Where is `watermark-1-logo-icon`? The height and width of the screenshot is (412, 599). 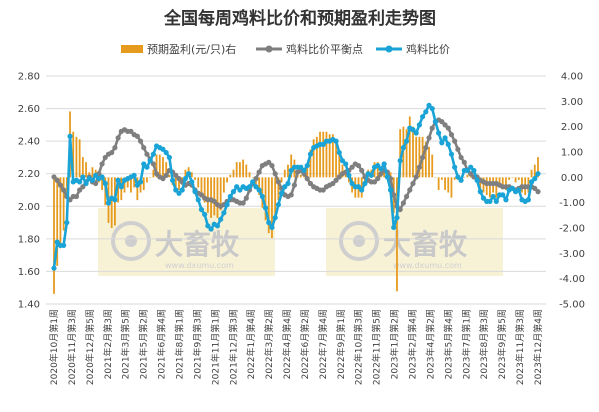 watermark-1-logo-icon is located at coordinates (131, 241).